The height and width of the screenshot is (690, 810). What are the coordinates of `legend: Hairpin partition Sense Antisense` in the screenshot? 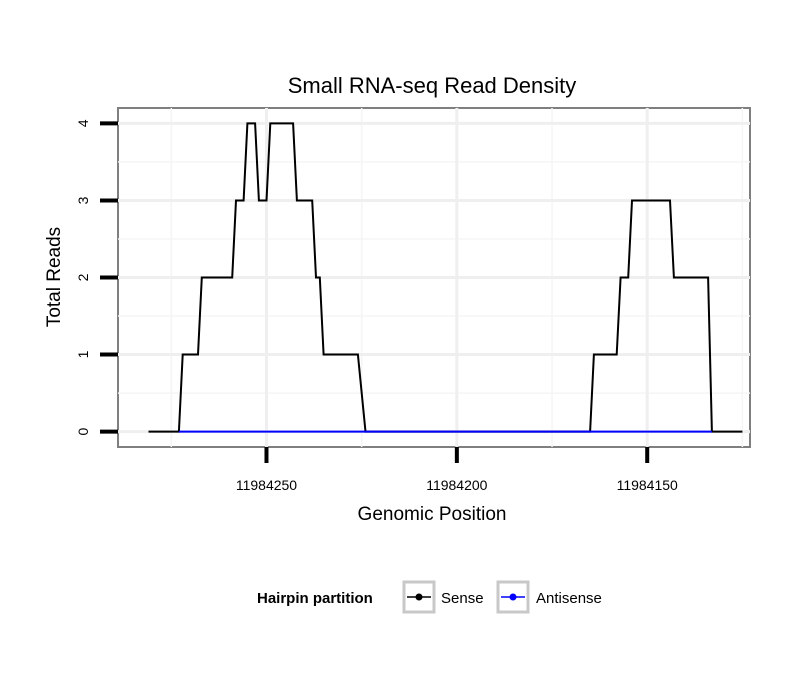 It's located at (429, 597).